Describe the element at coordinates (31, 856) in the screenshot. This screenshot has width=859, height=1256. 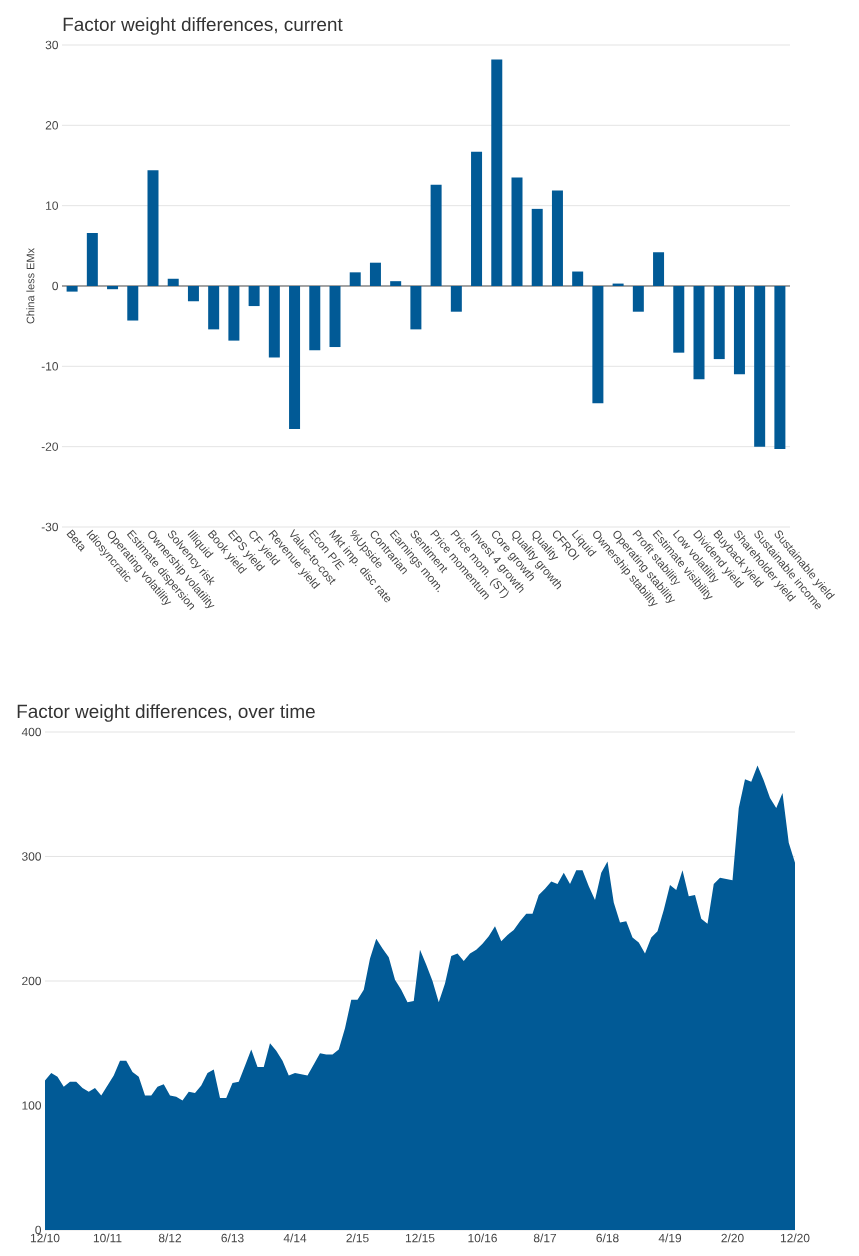
I see `y-tick-label: 300` at that location.